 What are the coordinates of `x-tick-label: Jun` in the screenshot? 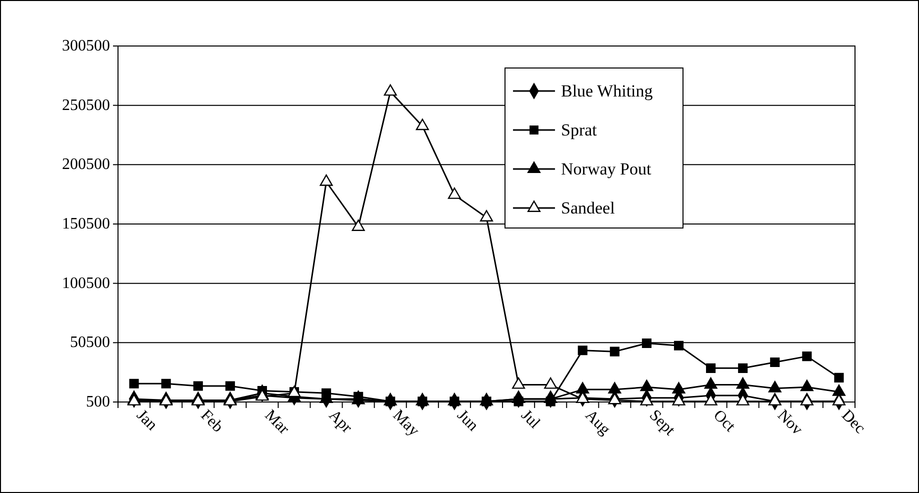 It's located at (468, 420).